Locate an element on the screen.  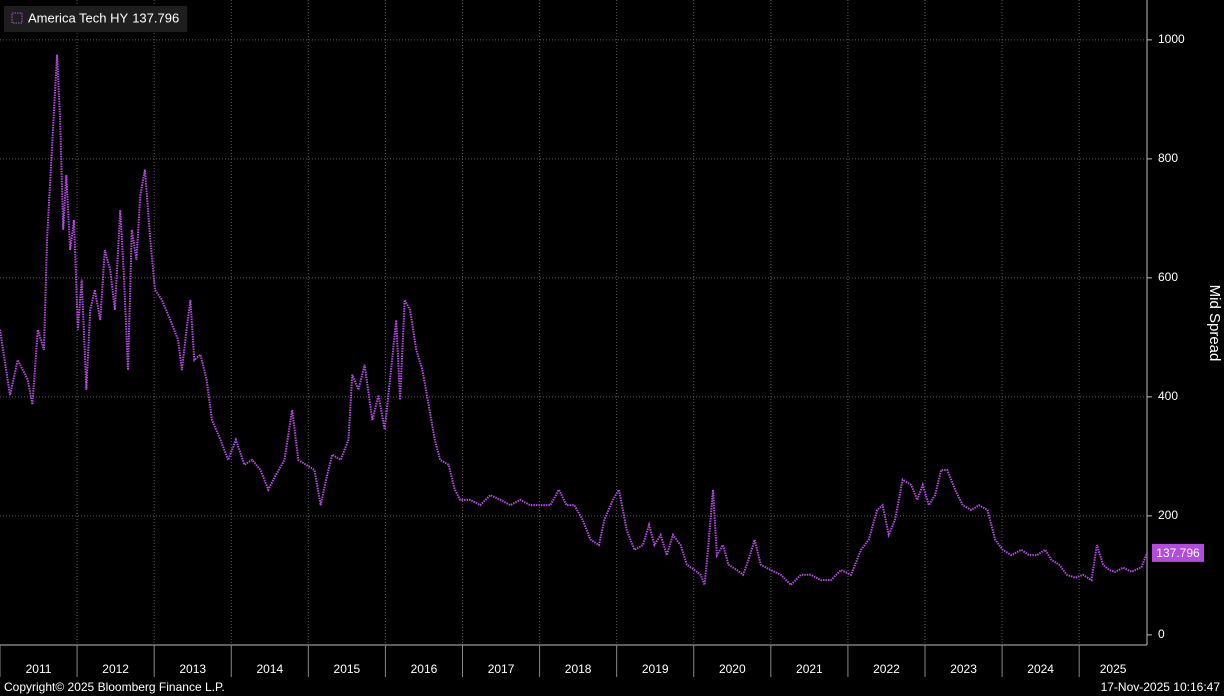
x-tick-label: 2016 is located at coordinates (424, 669).